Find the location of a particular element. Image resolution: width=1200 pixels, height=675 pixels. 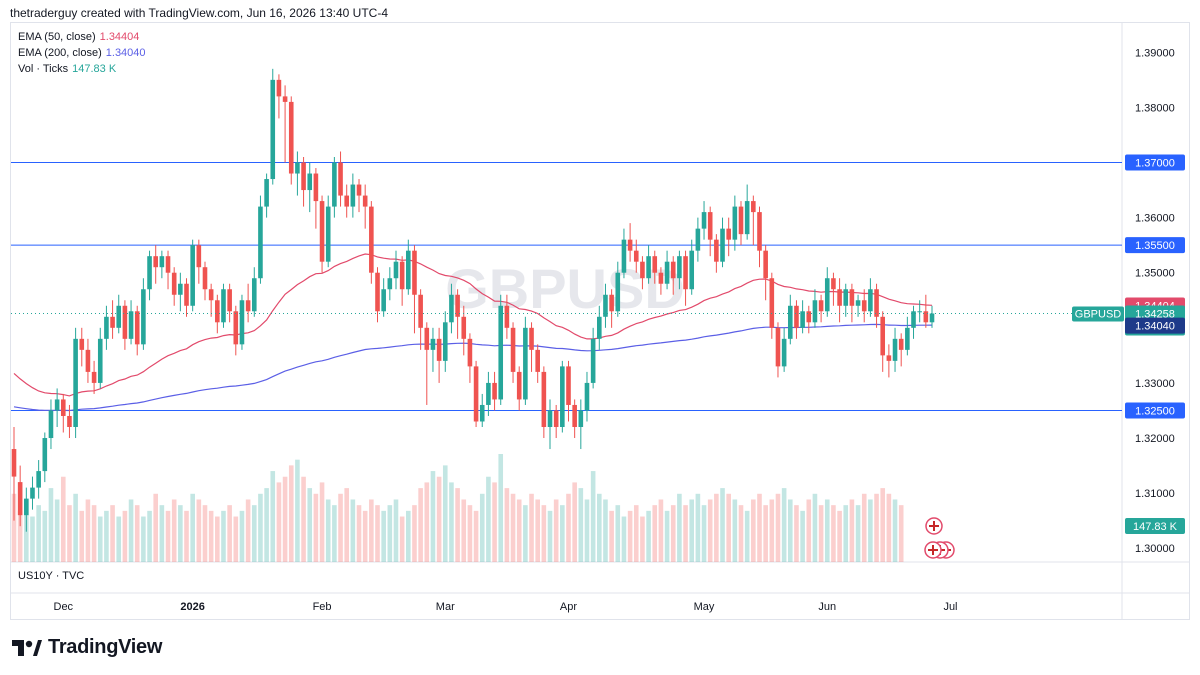

symbol-tag-label: GBPUSD is located at coordinates (1098, 314).